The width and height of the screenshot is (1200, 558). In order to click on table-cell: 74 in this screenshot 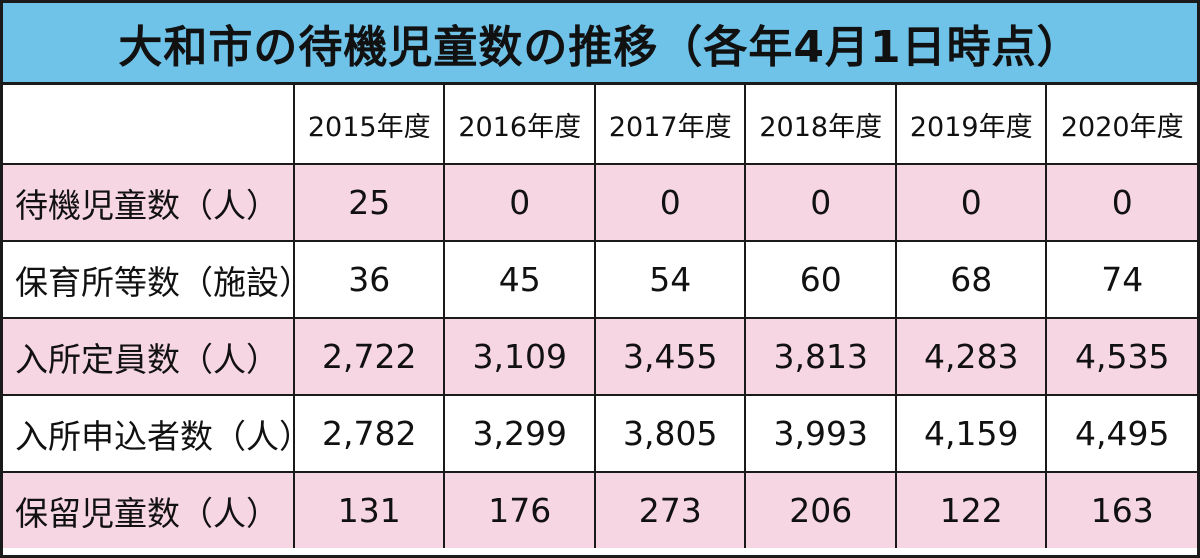, I will do `click(1121, 279)`.